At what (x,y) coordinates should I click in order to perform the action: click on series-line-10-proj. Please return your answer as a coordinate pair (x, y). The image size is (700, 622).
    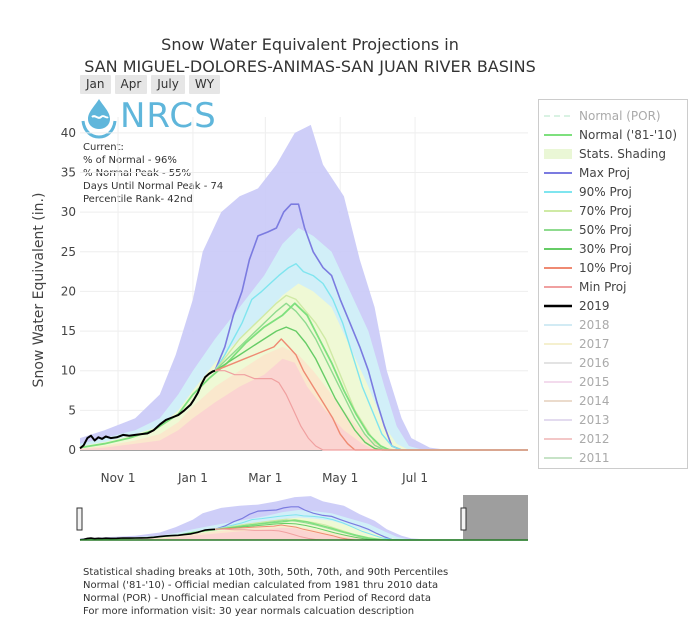
    Looking at the image, I should click on (371, 394).